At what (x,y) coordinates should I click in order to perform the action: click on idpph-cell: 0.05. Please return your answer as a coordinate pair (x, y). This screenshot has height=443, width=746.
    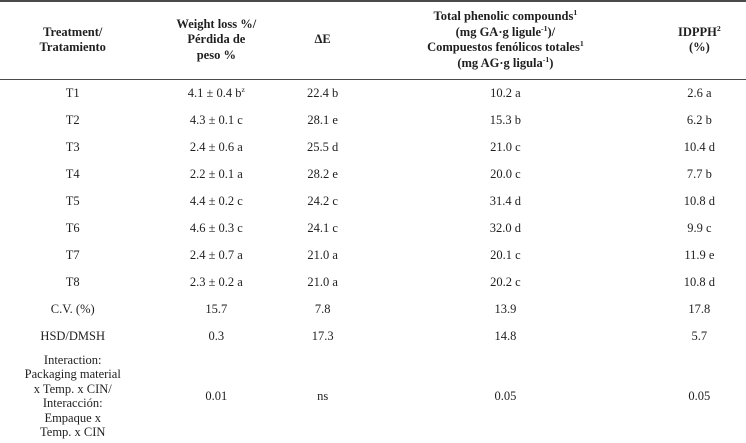
    Looking at the image, I should click on (699, 395).